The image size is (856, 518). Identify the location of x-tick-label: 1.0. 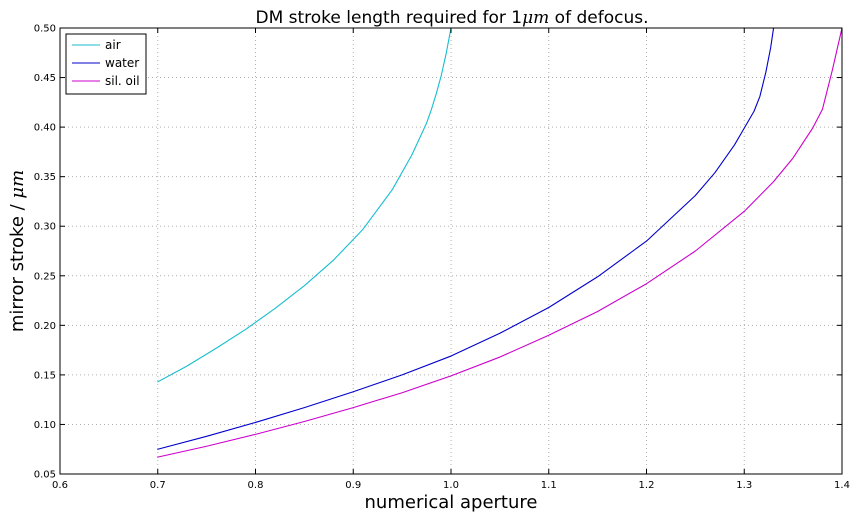
(451, 485).